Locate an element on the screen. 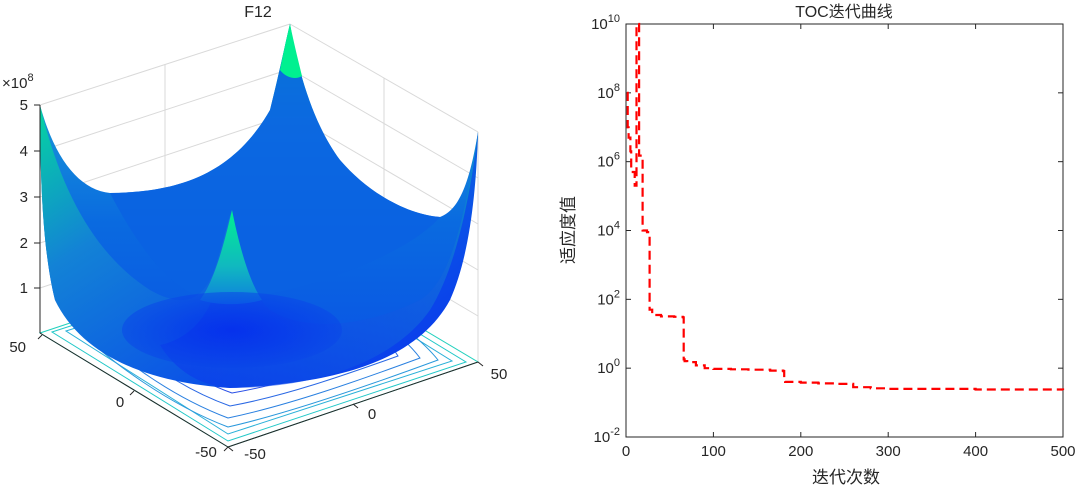 This screenshot has width=1080, height=487. x-tick-label: -50 is located at coordinates (255, 454).